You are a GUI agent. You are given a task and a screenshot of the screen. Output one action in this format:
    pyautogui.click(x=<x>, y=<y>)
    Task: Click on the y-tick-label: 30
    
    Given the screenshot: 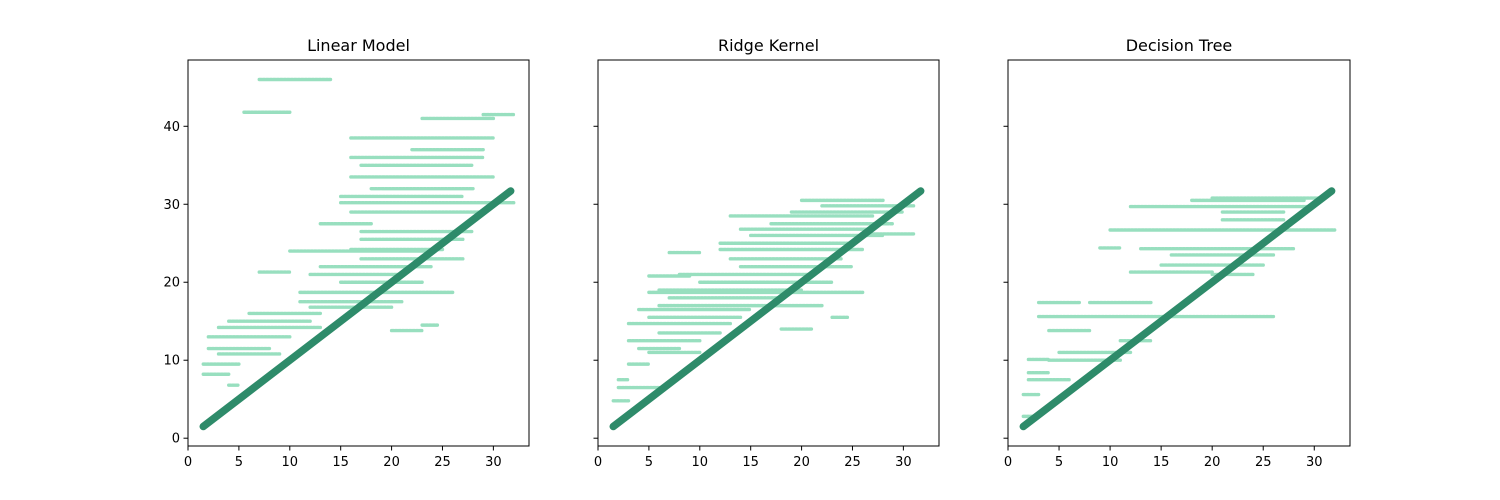 What is the action you would take?
    pyautogui.click(x=171, y=205)
    